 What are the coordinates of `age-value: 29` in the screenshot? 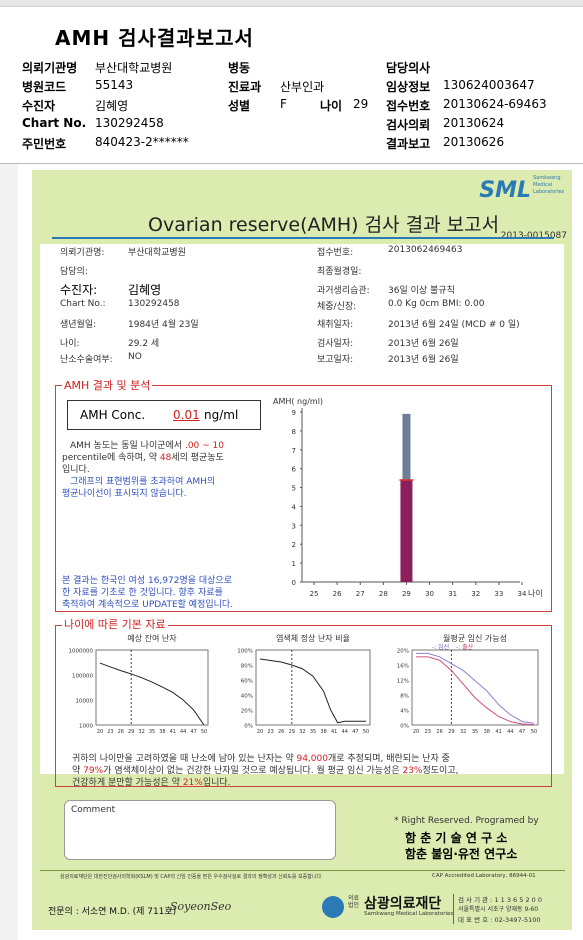 It's located at (361, 104).